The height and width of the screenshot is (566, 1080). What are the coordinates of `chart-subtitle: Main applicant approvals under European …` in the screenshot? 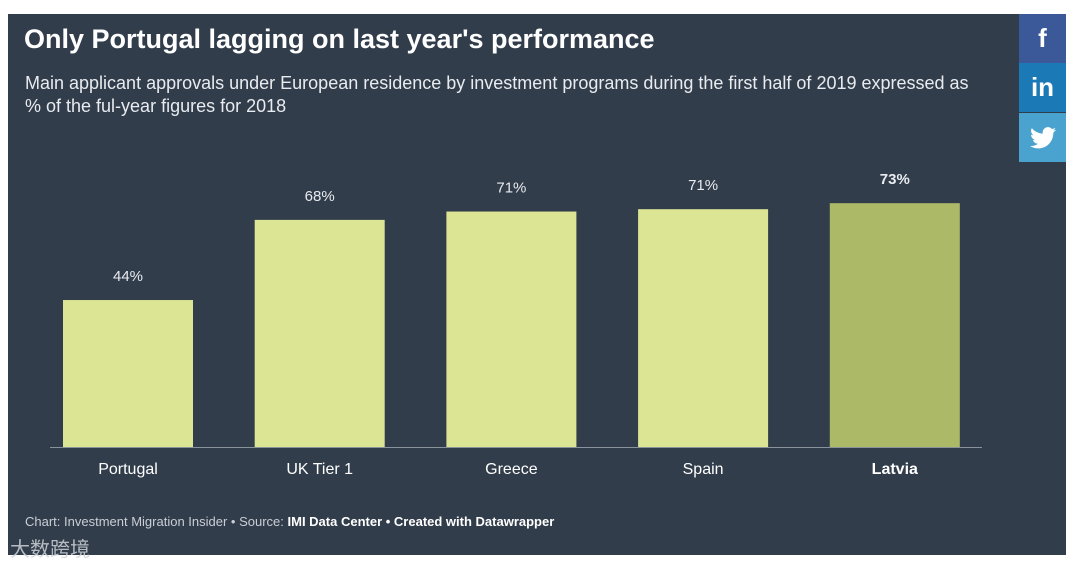 It's located at (497, 94).